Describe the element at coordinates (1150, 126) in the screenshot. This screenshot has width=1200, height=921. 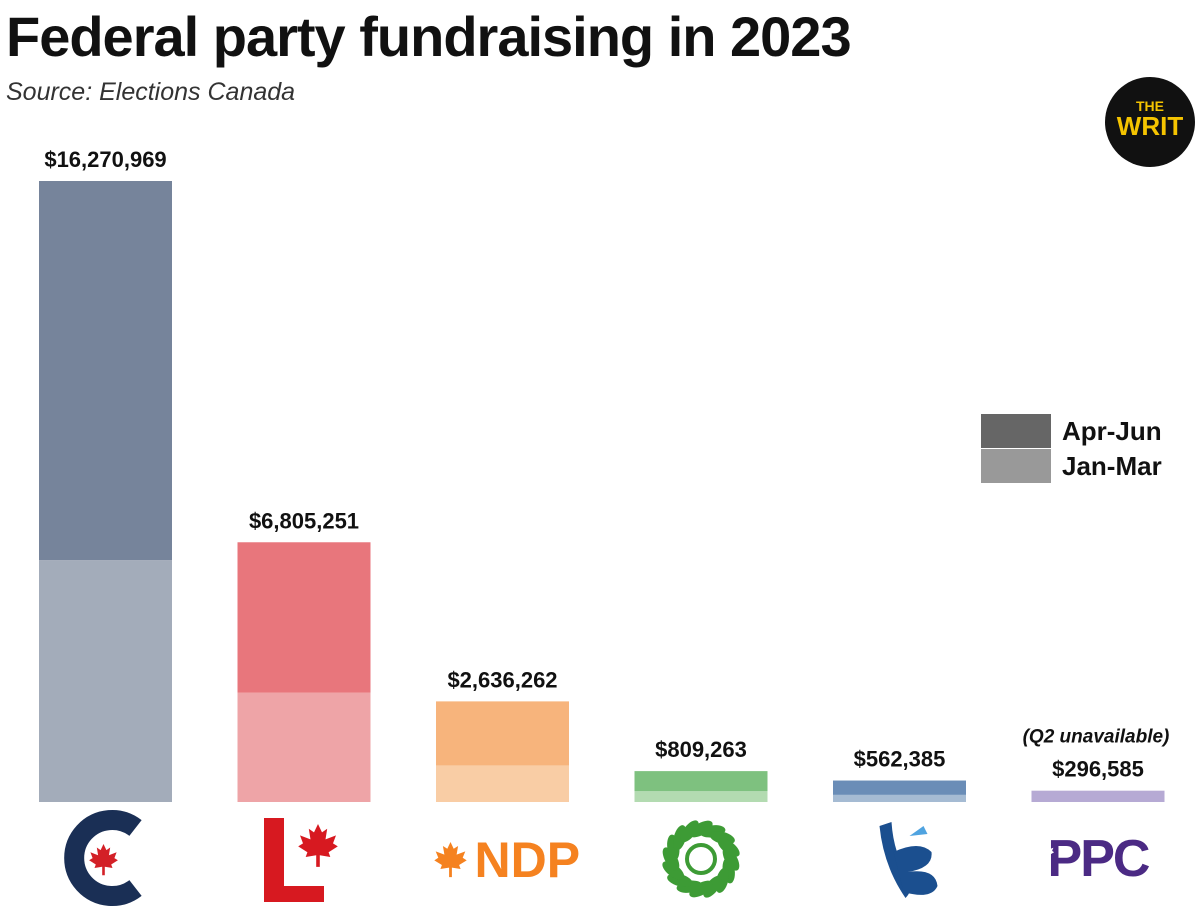
I see `the-writ-logo-line2: WRIT` at that location.